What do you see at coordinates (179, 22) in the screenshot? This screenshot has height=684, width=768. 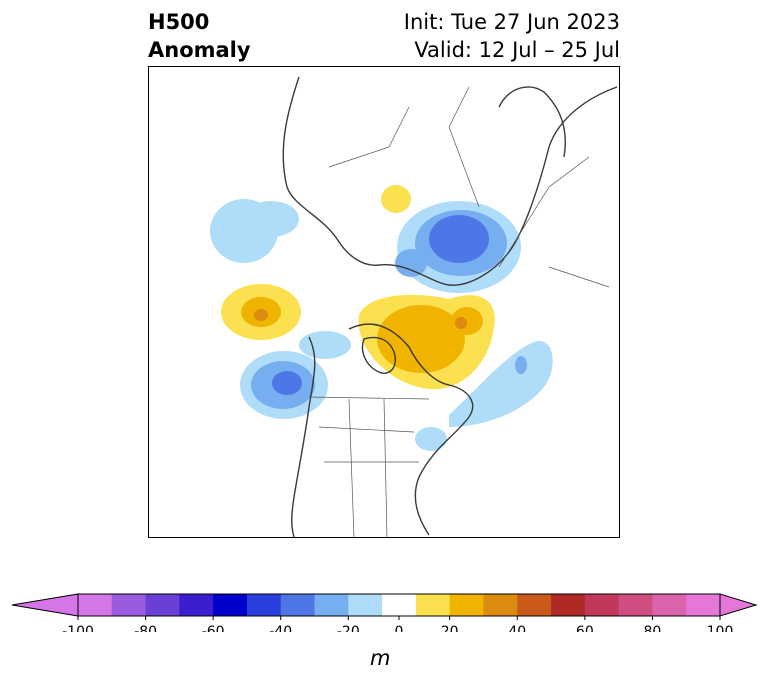 I see `title-variable: H500` at bounding box center [179, 22].